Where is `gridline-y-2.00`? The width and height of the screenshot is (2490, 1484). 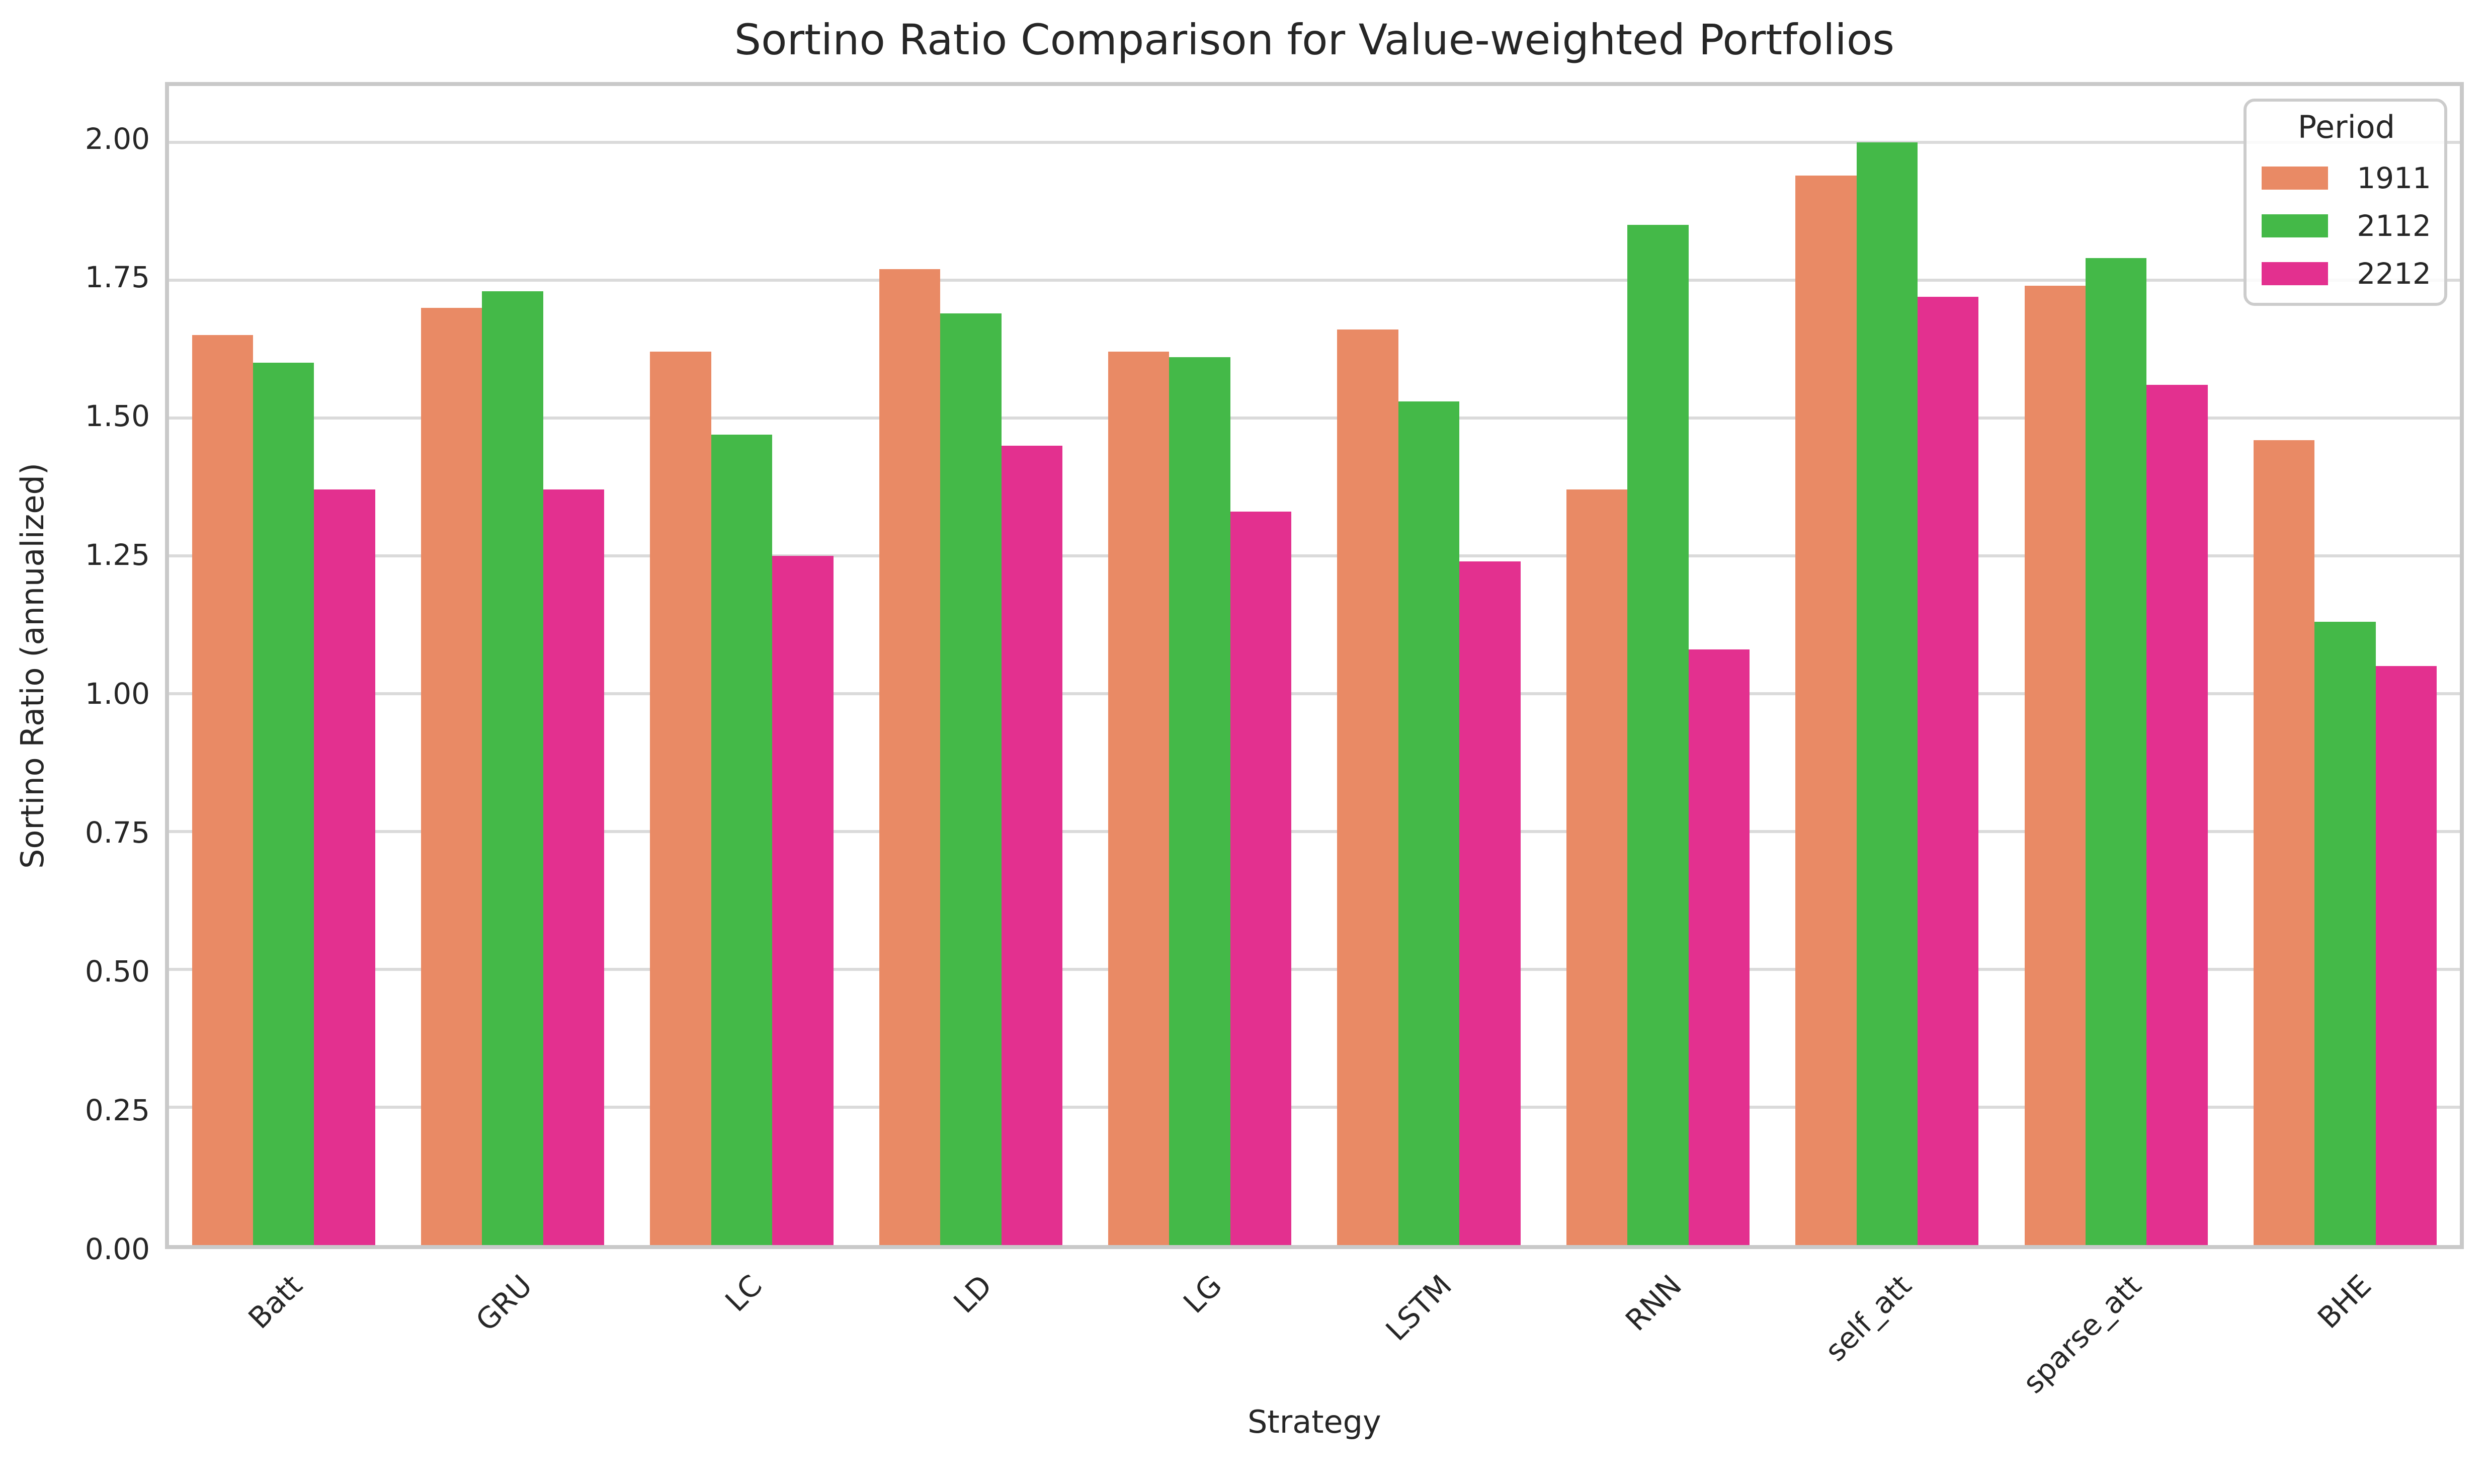
gridline-y-2.00 is located at coordinates (1315, 142).